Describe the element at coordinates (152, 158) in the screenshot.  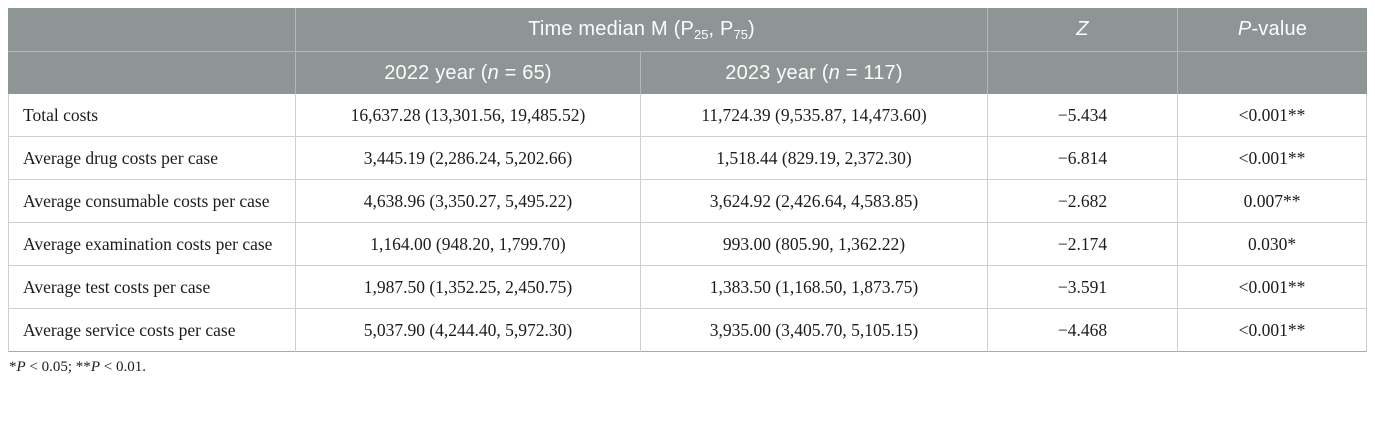
I see `row-label-cell: Average drug costs per case` at that location.